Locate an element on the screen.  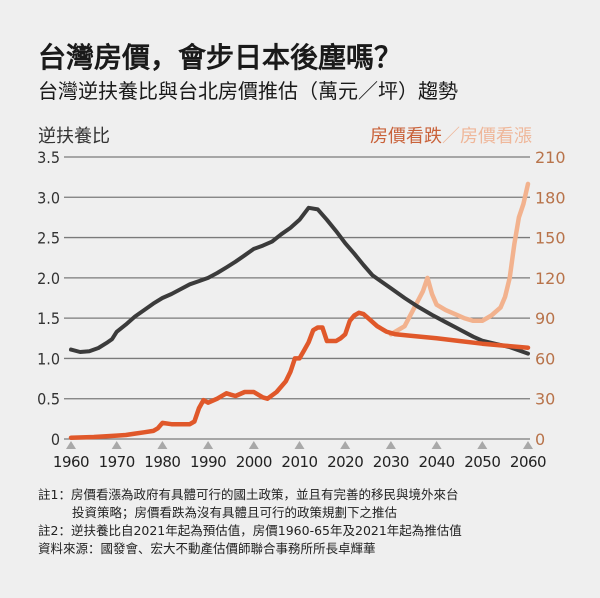
y-tick-label-right: 60 is located at coordinates (545, 358).